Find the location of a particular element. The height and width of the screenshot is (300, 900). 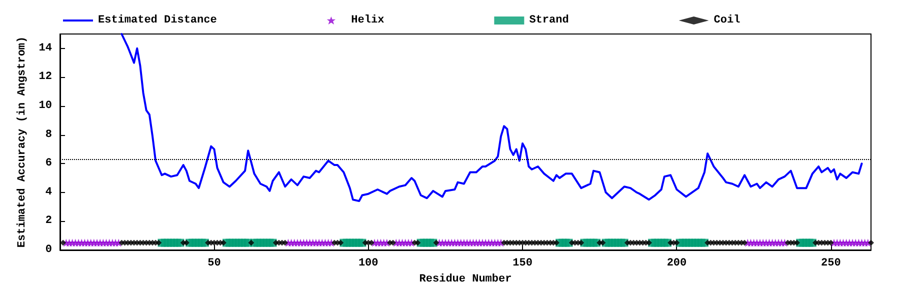

y-tick-label: 0 is located at coordinates (48, 250).